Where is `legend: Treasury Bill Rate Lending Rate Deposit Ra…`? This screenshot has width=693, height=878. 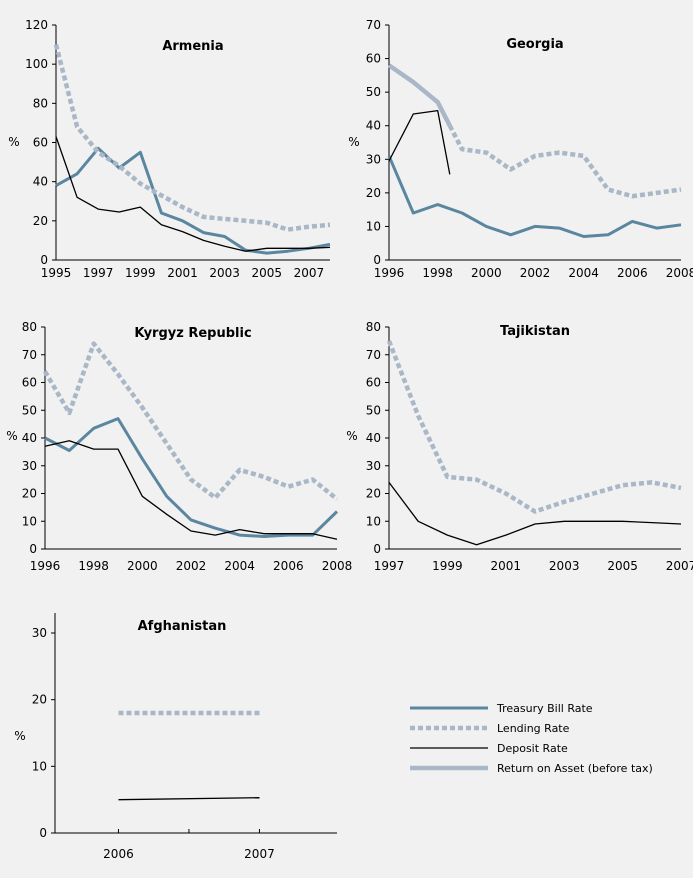 legend: Treasury Bill Rate Lending Rate Deposit Ra… is located at coordinates (531, 738).